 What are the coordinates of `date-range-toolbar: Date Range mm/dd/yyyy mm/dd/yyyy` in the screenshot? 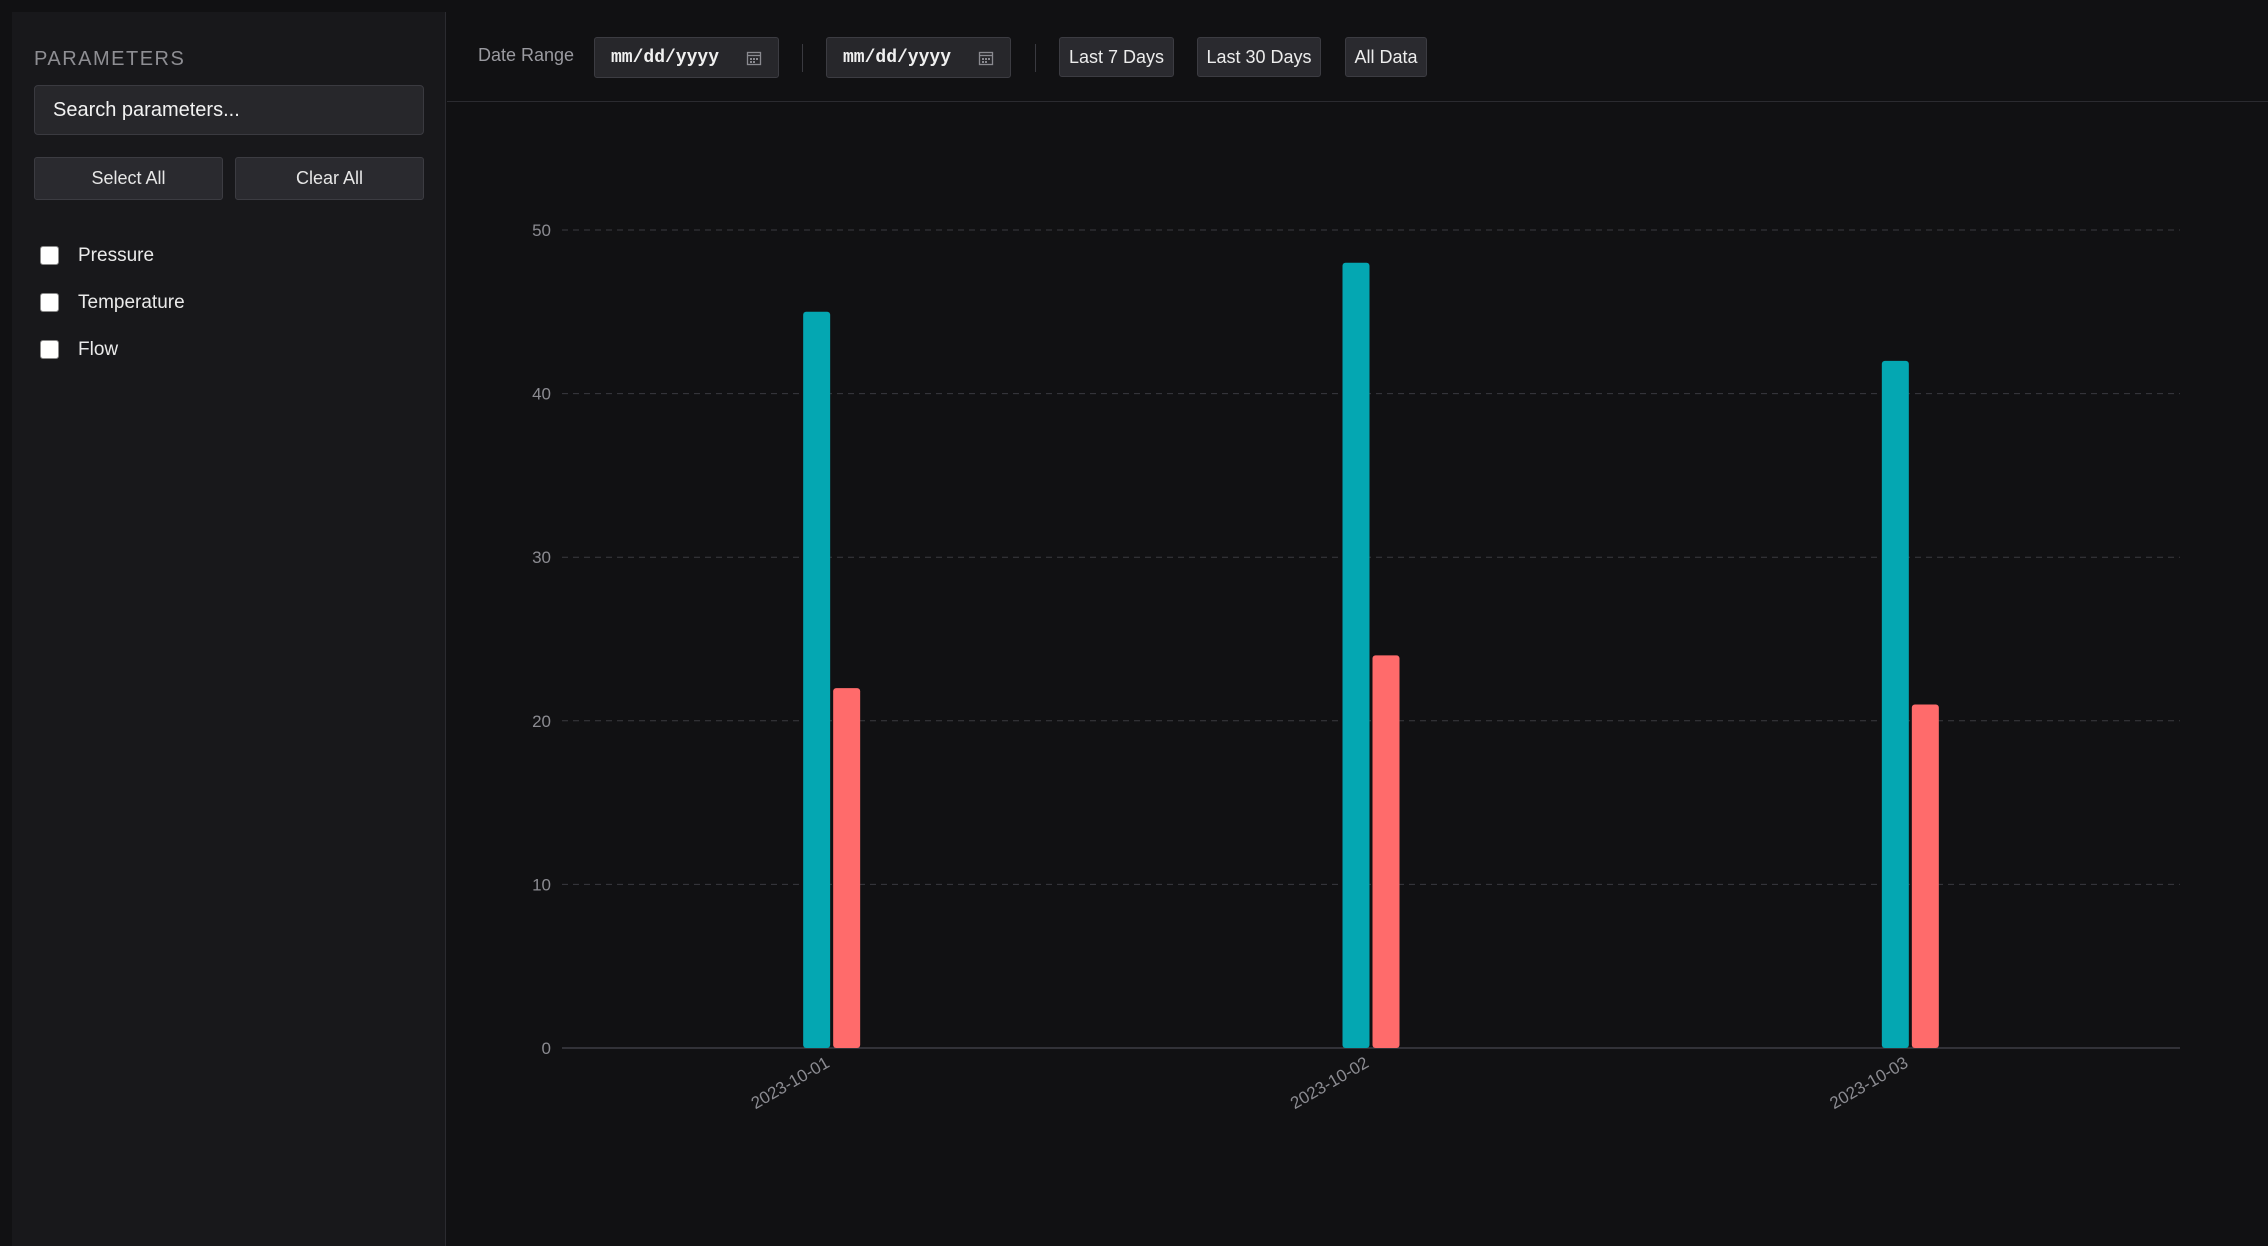 It's located at (1357, 51).